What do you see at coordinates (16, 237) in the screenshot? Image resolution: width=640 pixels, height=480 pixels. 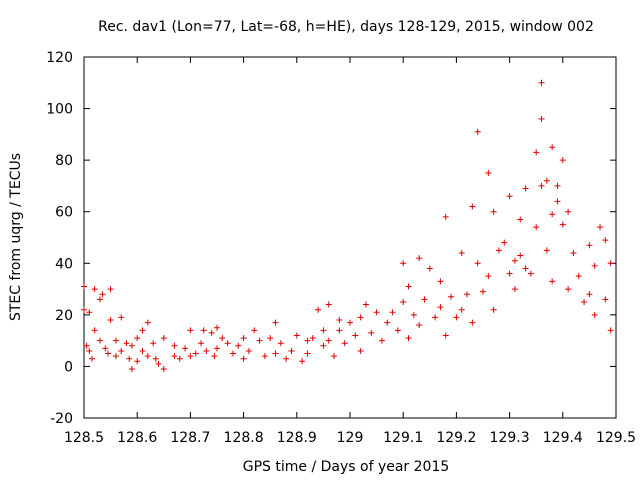 I see `y-axis-label: STEC from uqrg / TECUs` at bounding box center [16, 237].